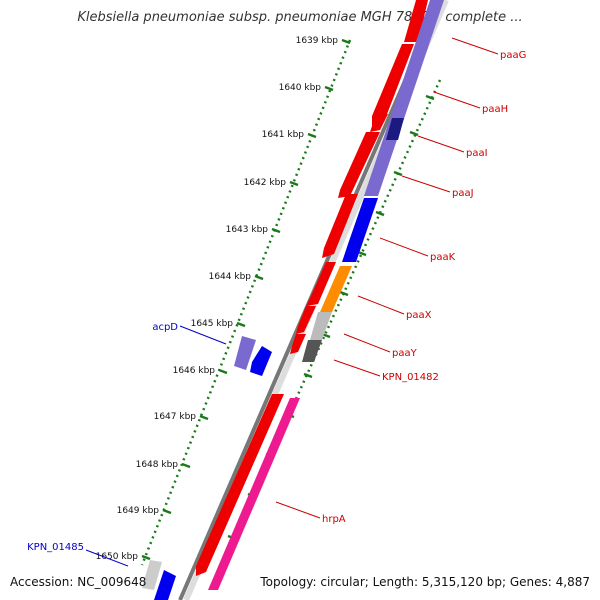  Describe the element at coordinates (230, 277) in the screenshot. I see `ruler-tick-label: 1644 kbp` at that location.